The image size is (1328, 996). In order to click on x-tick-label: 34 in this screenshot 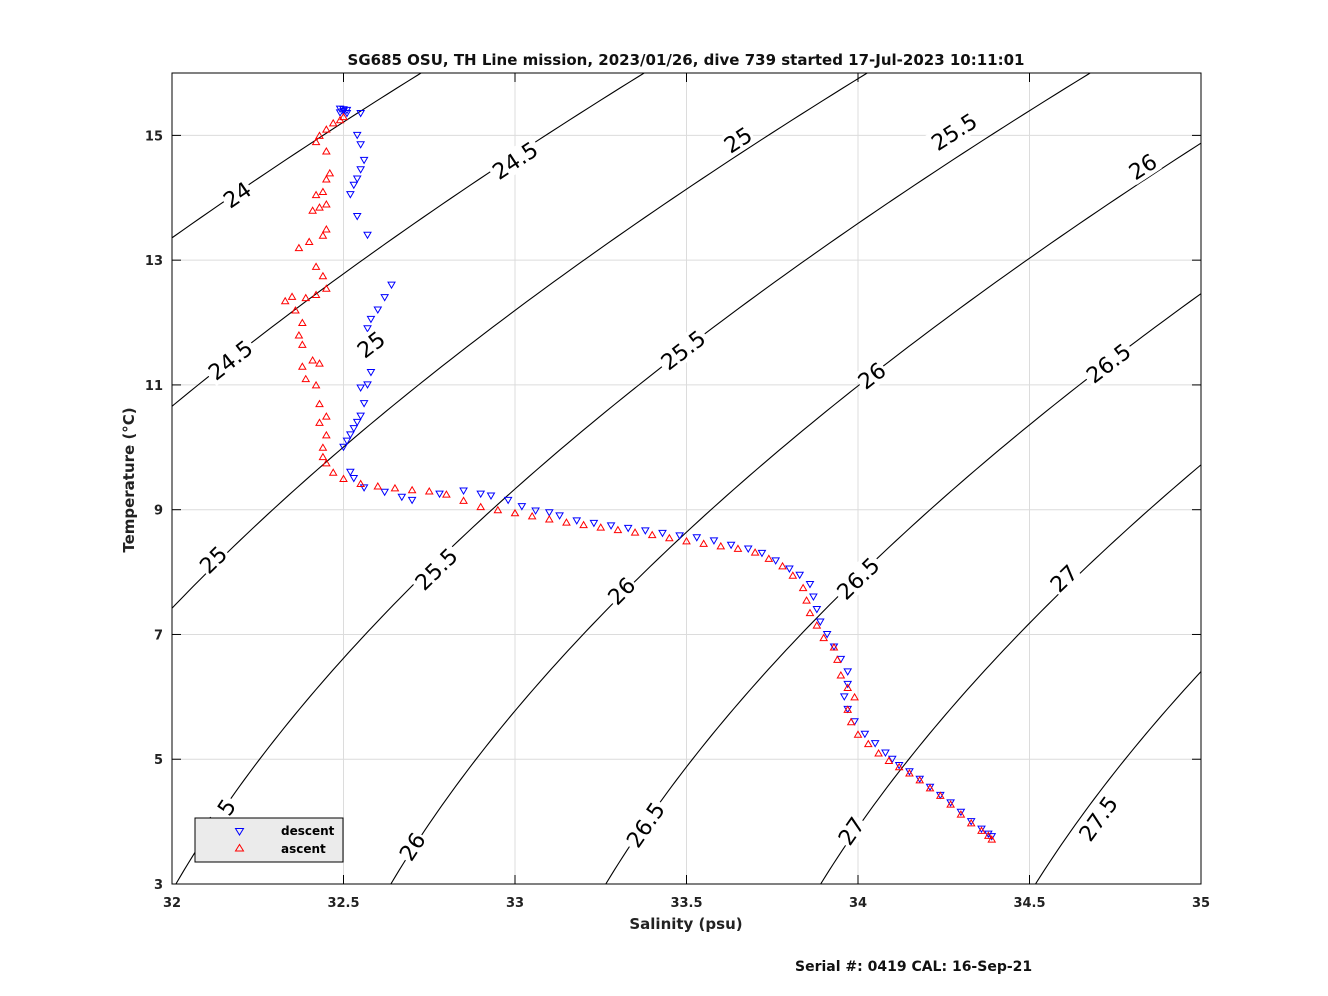, I will do `click(858, 903)`.